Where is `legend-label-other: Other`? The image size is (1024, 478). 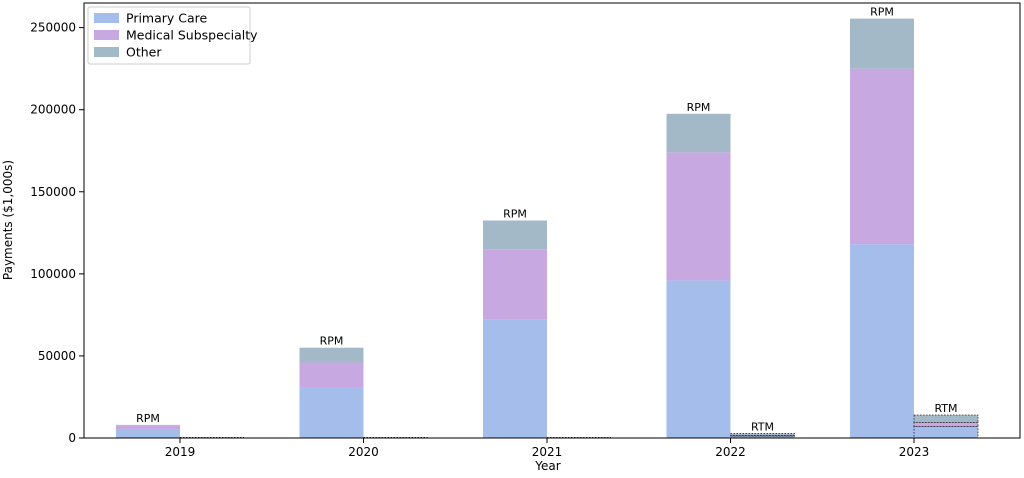 legend-label-other: Other is located at coordinates (144, 52).